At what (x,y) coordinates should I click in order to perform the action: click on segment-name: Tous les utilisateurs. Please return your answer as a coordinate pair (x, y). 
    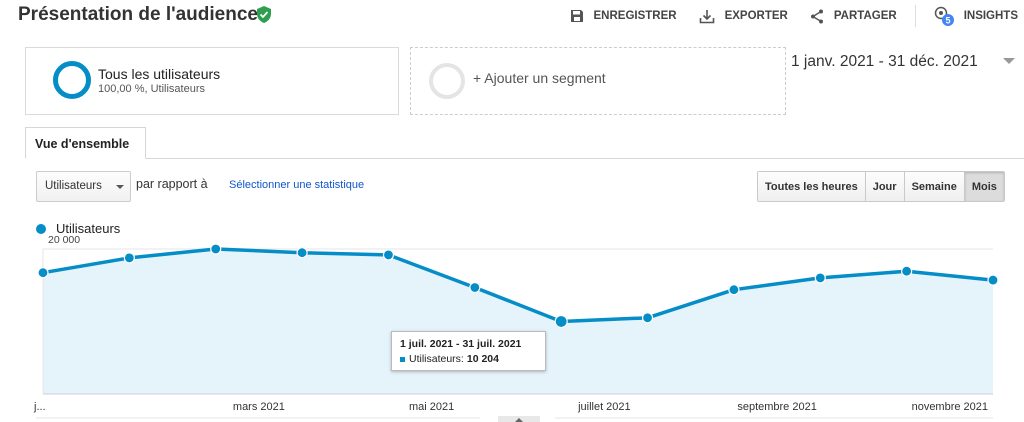
    Looking at the image, I should click on (159, 74).